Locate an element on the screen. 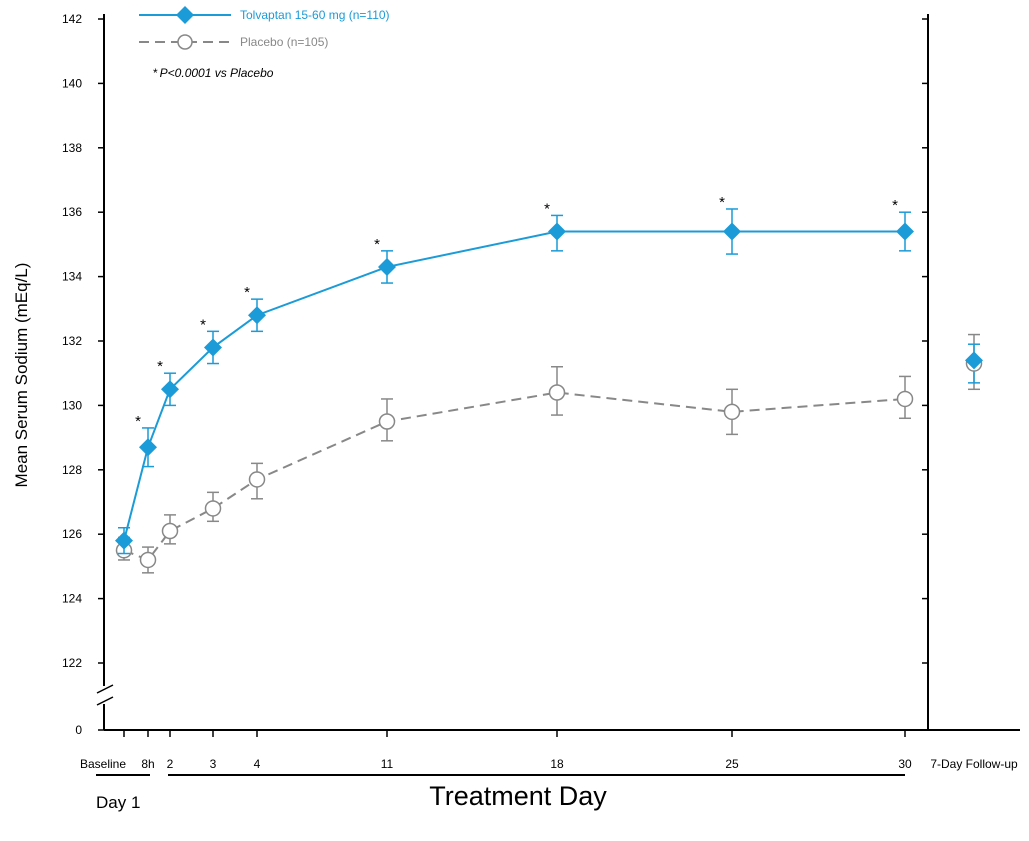 The image size is (1029, 841). x-tick-label: 30 is located at coordinates (905, 764).